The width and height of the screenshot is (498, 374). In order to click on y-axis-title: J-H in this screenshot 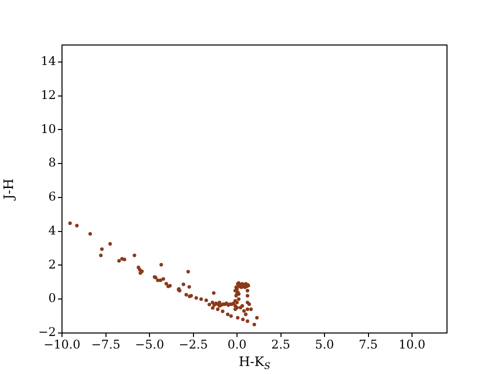, I will do `click(10, 190)`.